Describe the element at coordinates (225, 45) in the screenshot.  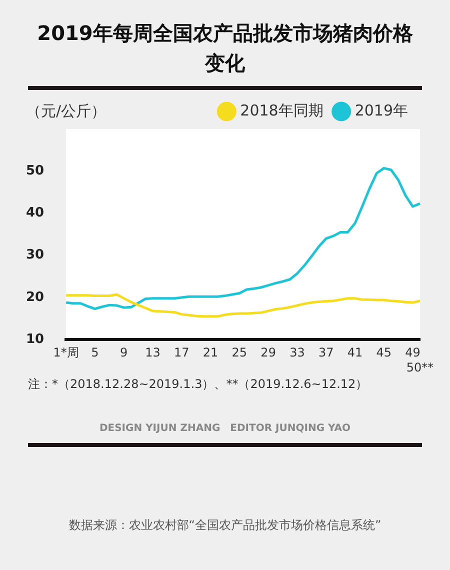
I see `chart-title: 2019年每周全国农产品批发市场猪肉价格变化` at that location.